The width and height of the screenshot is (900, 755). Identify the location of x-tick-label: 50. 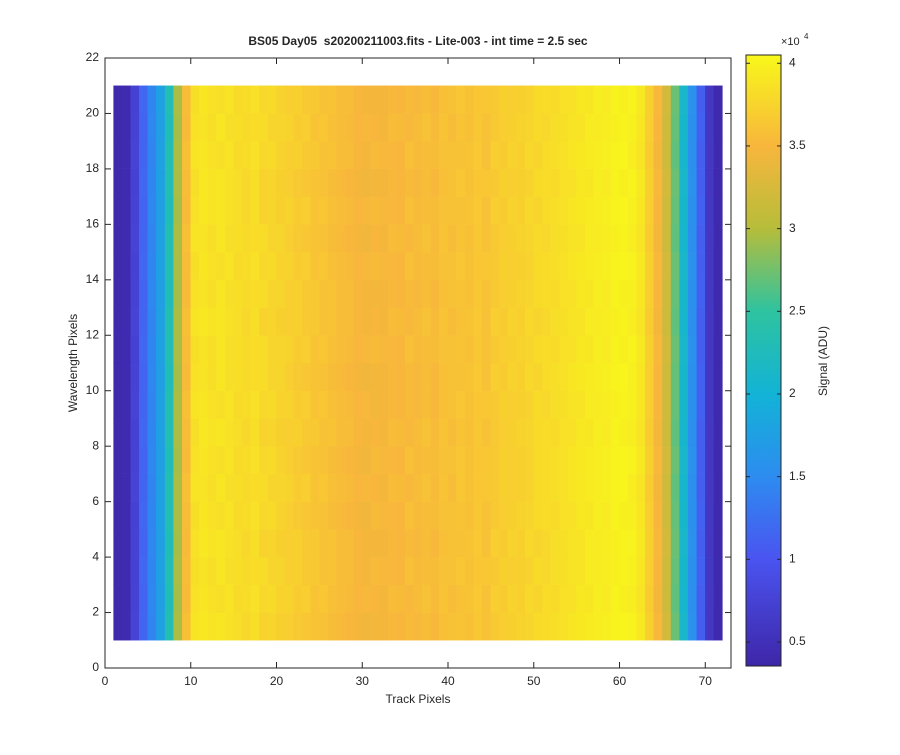
(534, 681).